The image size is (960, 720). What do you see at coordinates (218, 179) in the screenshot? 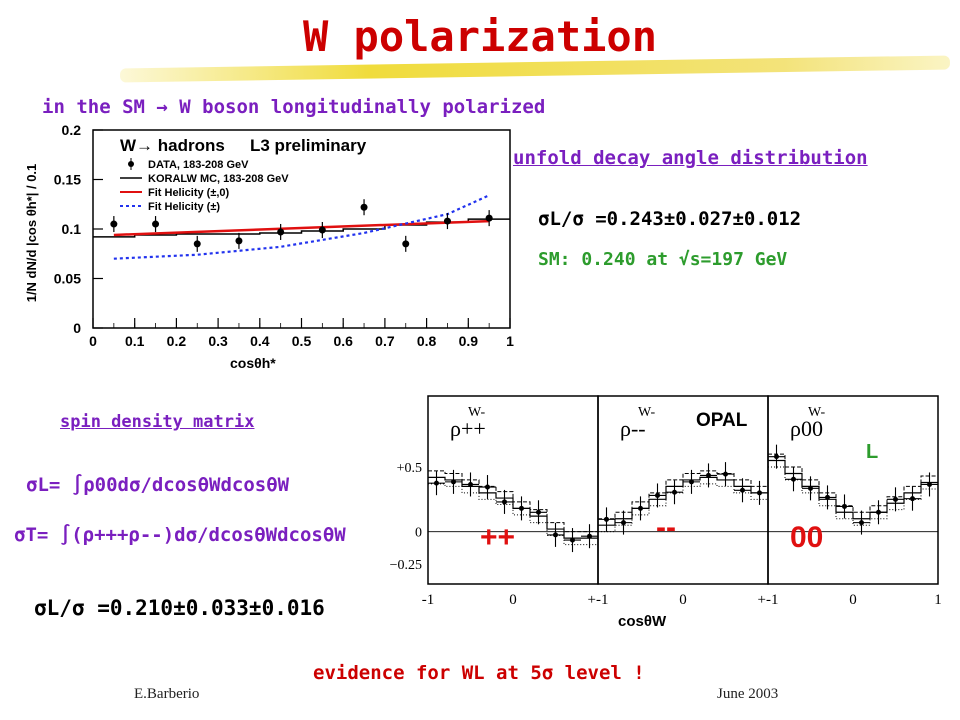
I see `legend-item: KORALW MC, 183-208 GeV` at bounding box center [218, 179].